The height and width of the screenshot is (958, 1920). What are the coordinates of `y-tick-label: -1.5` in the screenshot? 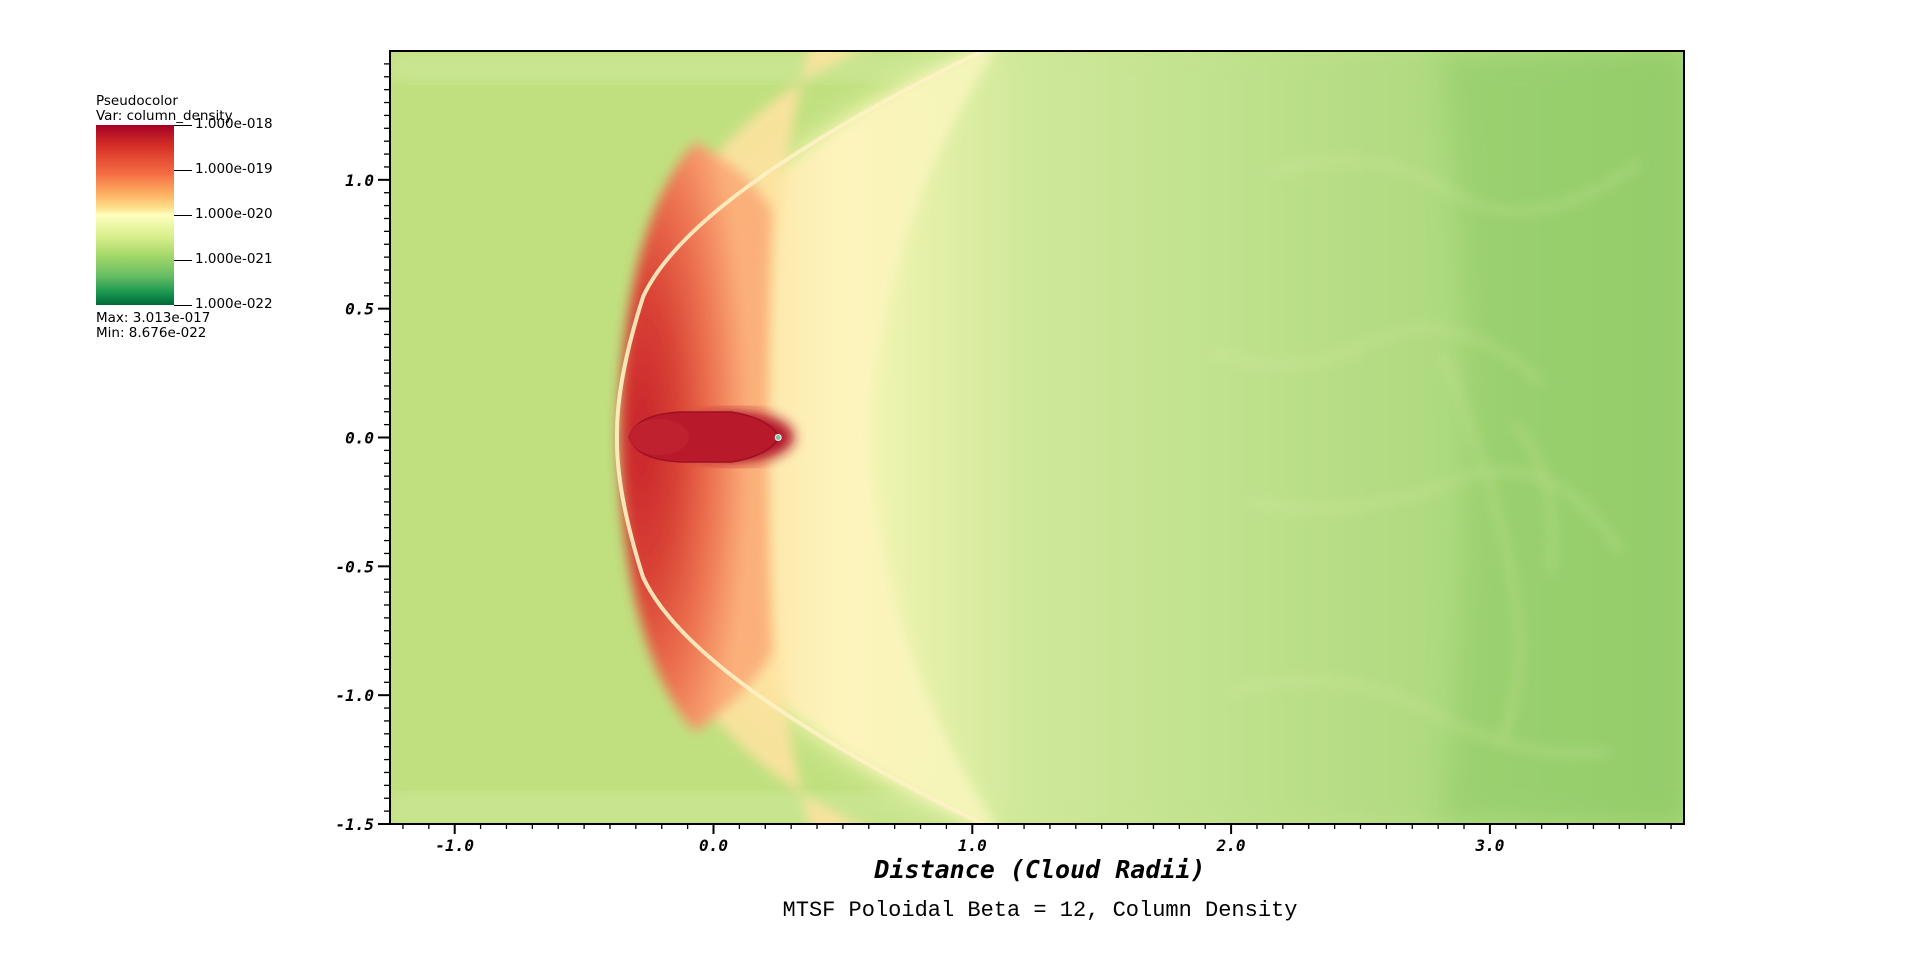 It's located at (354, 824).